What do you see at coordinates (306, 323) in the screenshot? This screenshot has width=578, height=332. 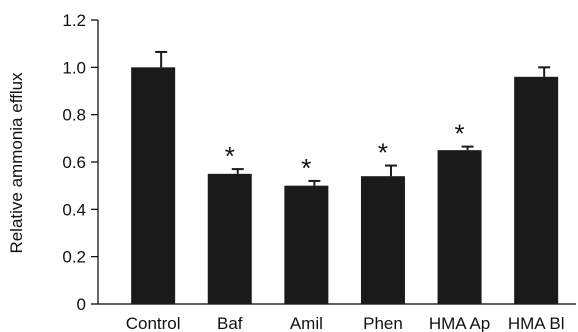 I see `x-tick-label: Amil` at bounding box center [306, 323].